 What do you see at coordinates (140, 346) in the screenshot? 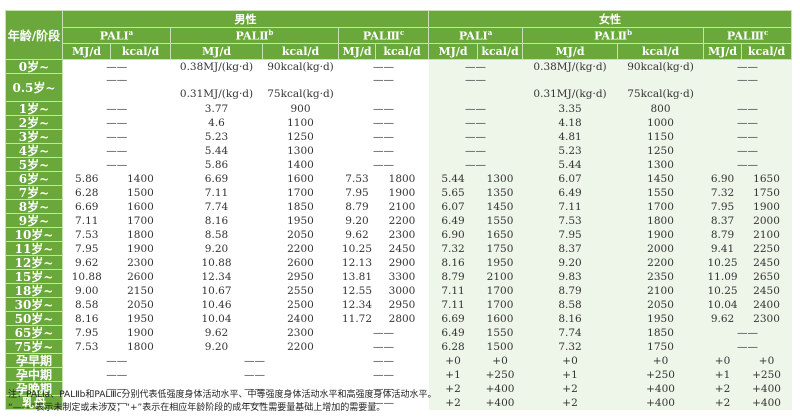
I see `male-value-cell: 1800` at bounding box center [140, 346].